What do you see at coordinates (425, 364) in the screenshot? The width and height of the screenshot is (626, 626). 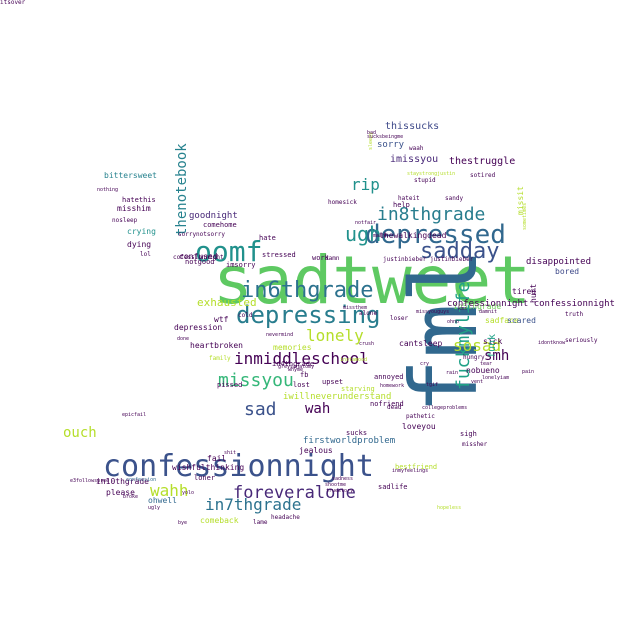 I see `word-146: cry` at bounding box center [425, 364].